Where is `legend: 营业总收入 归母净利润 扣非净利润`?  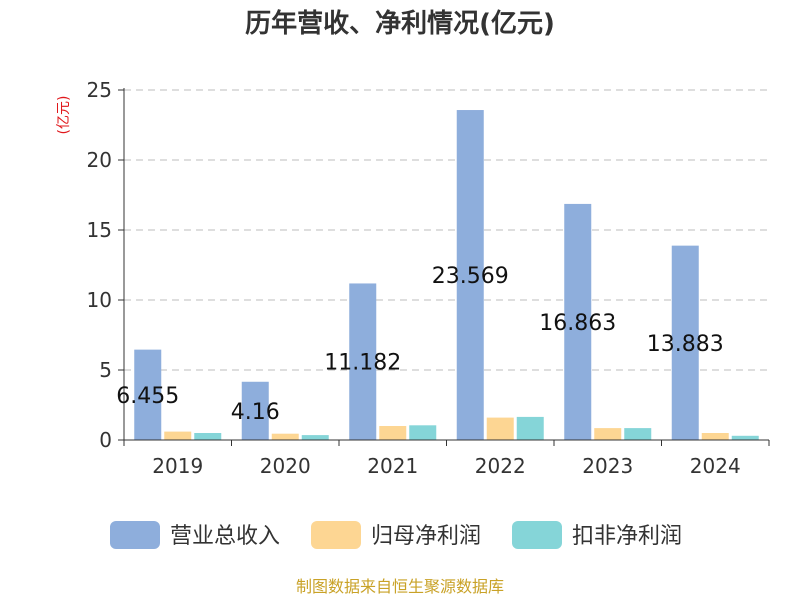
legend: 营业总收入 归母净利润 扣非净利润 is located at coordinates (396, 535).